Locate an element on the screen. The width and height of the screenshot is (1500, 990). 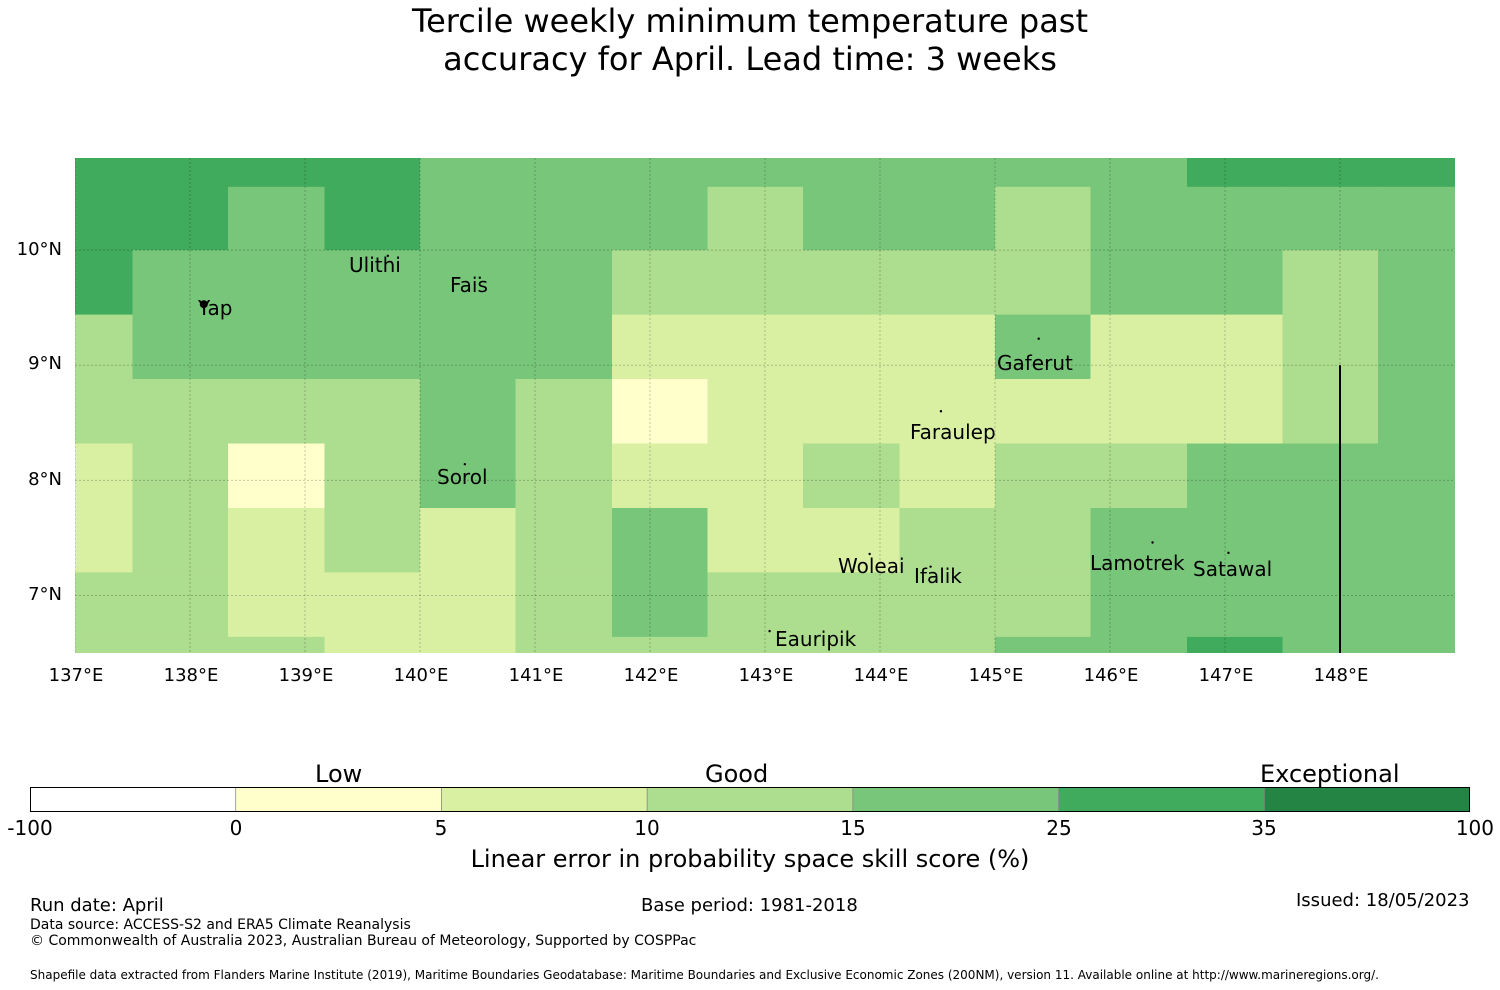
place-label-lamotrek: Lamotrek is located at coordinates (1137, 563).